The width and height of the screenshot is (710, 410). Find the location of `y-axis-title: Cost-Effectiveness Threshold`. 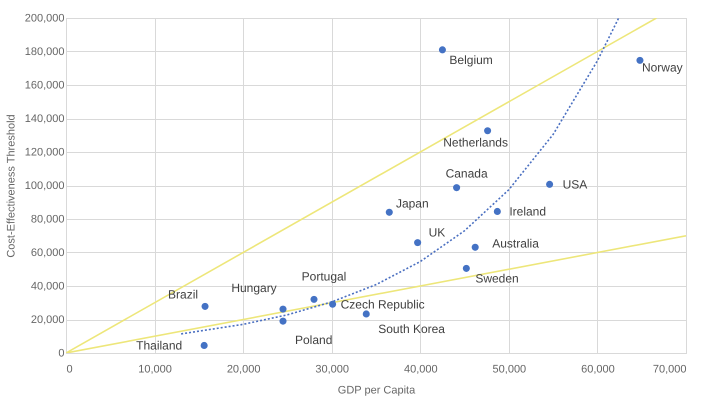

y-axis-title: Cost-Effectiveness Threshold is located at coordinates (12, 186).